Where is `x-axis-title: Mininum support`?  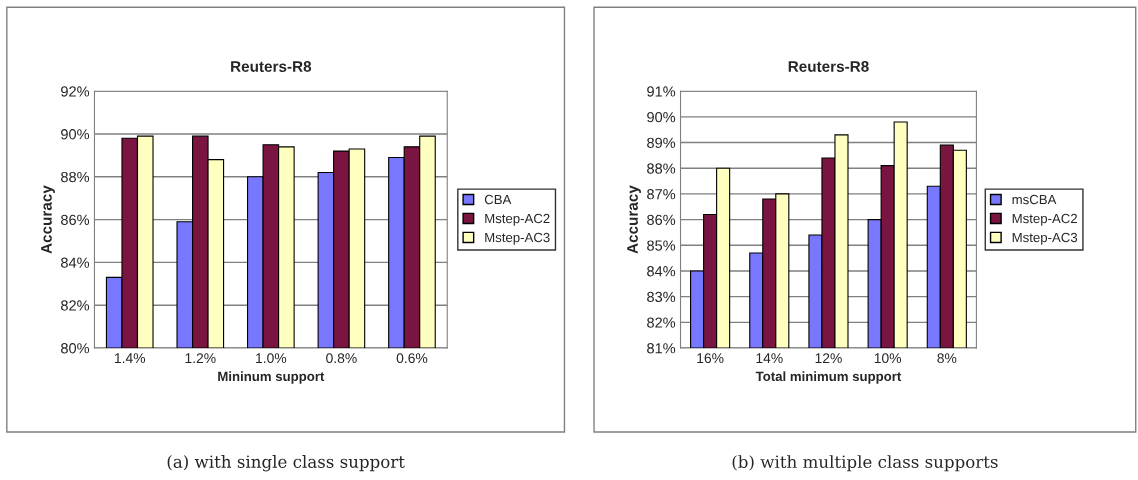
x-axis-title: Mininum support is located at coordinates (271, 377).